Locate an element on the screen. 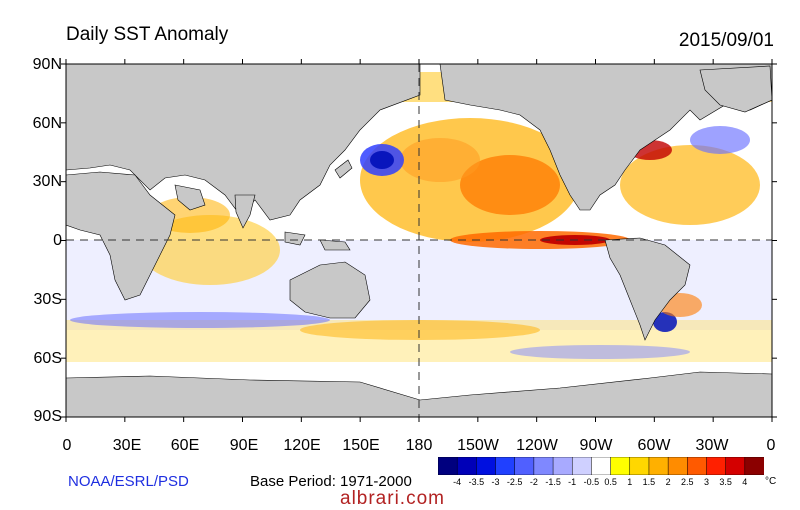 This screenshot has height=510, width=800. colorbar-tick-label: -1 is located at coordinates (572, 482).